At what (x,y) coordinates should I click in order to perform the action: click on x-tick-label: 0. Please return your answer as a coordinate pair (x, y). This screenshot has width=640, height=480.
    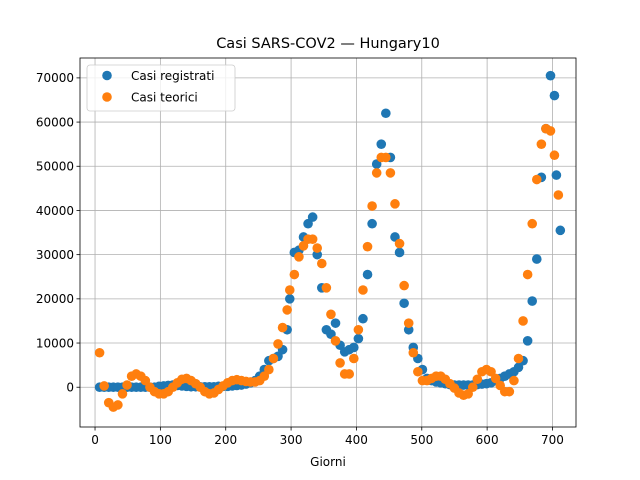
    Looking at the image, I should click on (95, 440).